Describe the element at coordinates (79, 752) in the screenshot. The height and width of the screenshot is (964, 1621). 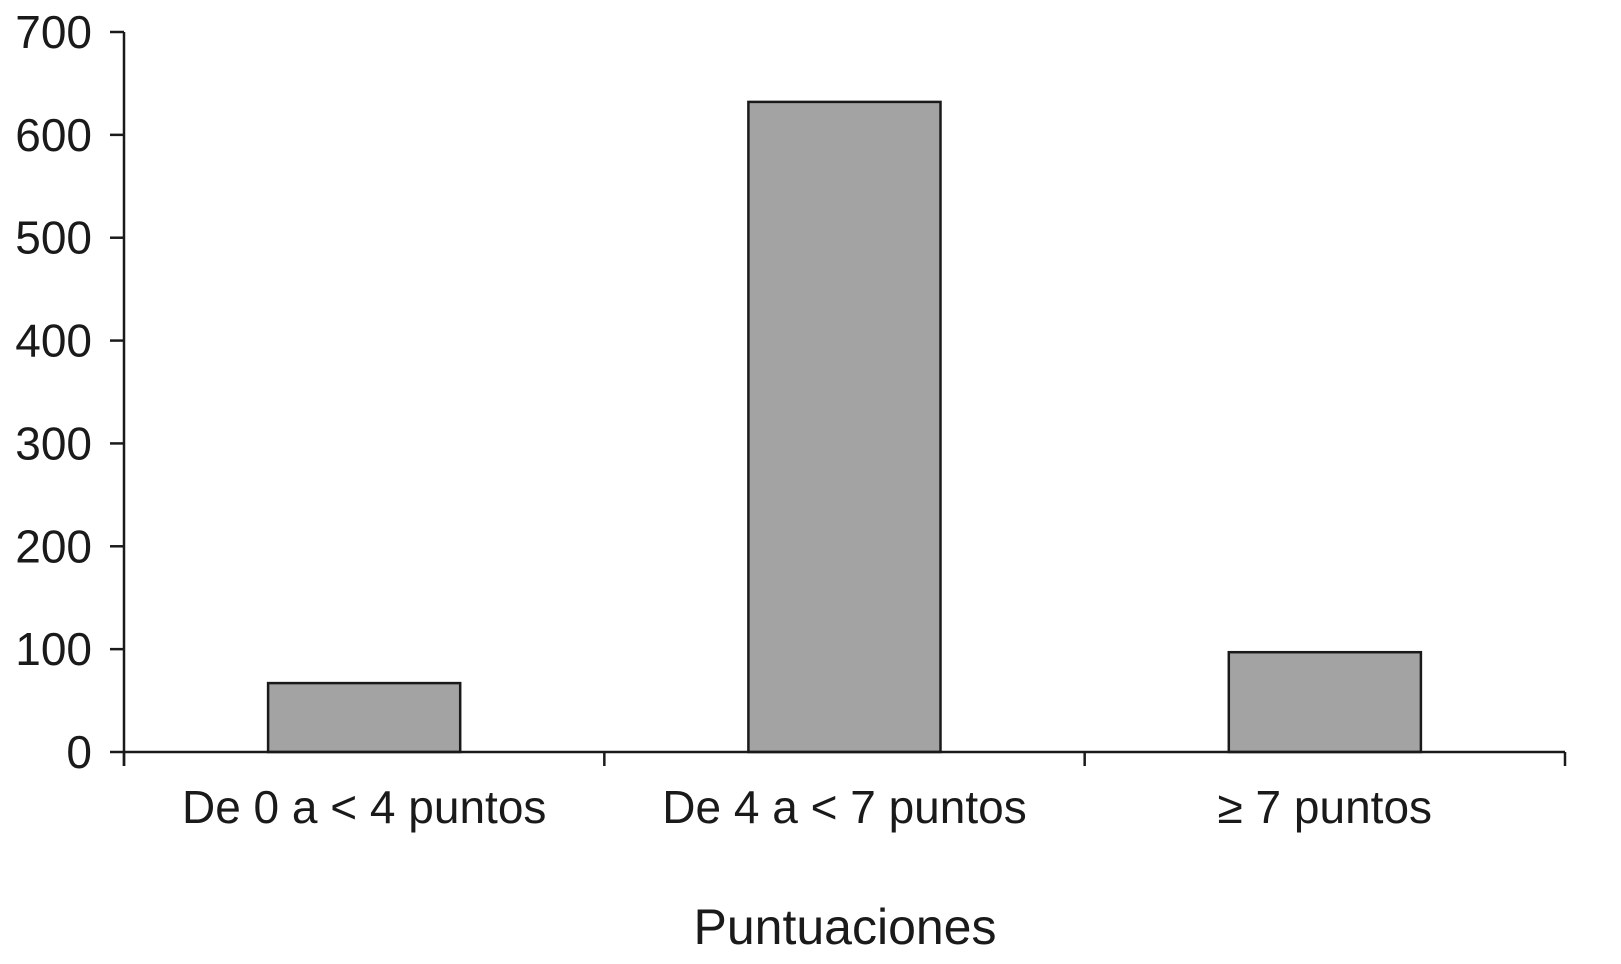
I see `y-tick-label-0: 0` at that location.